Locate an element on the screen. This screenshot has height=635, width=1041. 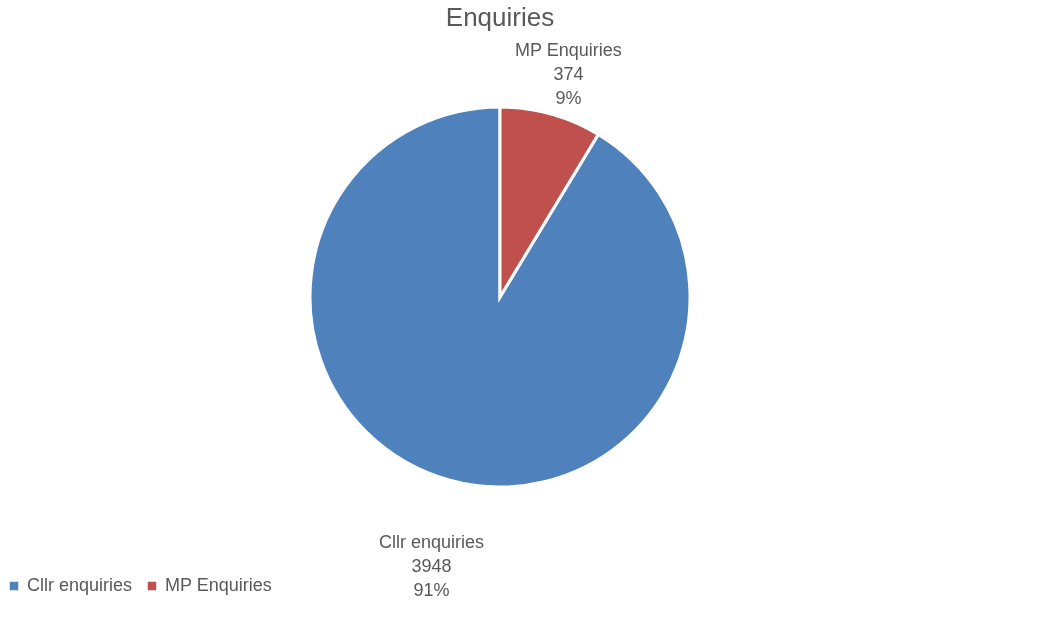
legend-label: MP Enquiries is located at coordinates (218, 585).